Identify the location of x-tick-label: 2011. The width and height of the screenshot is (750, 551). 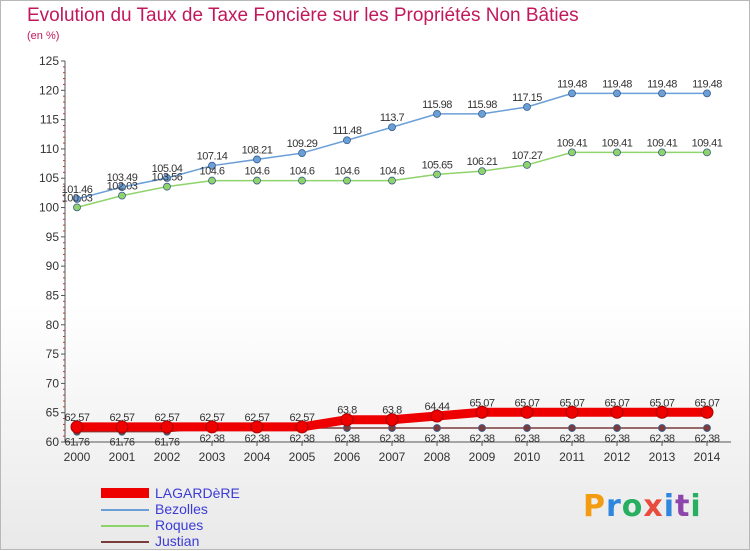
(572, 457).